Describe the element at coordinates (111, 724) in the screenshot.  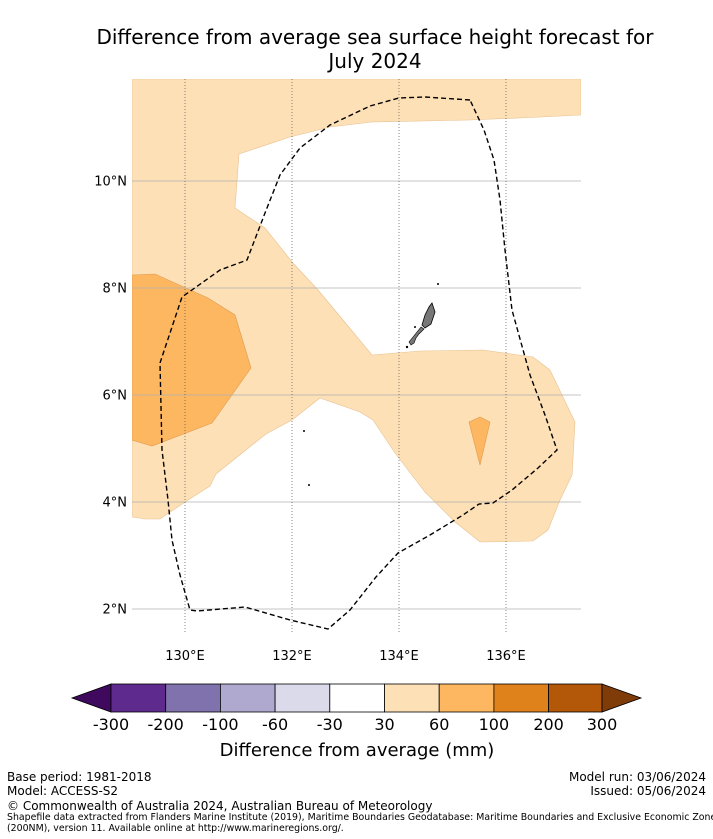
I see `colorbar-tick: -300` at that location.